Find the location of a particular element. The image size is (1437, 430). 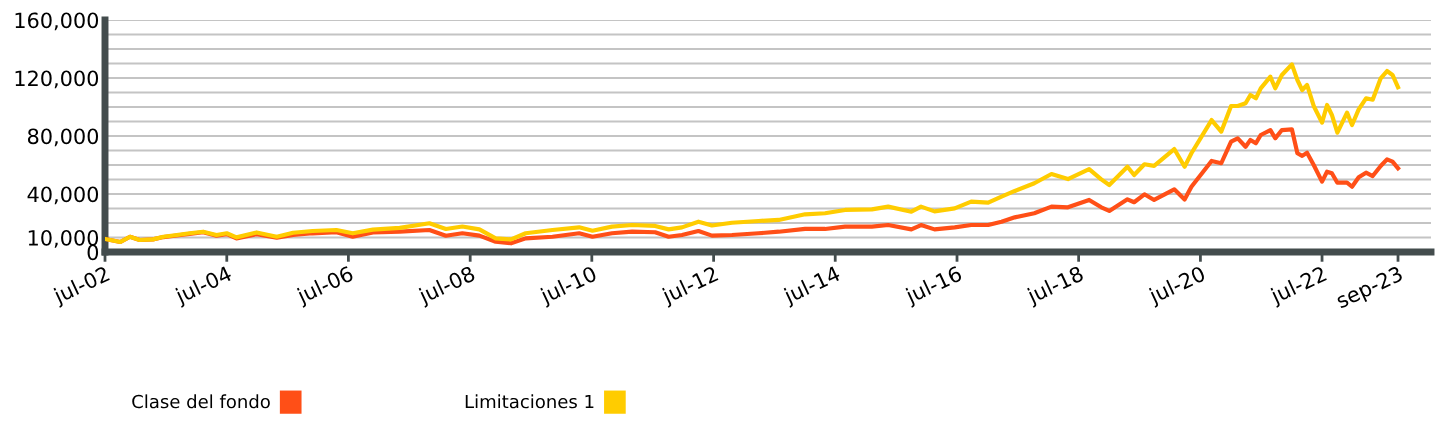

y-tick-label: 160,000 is located at coordinates (57, 21).